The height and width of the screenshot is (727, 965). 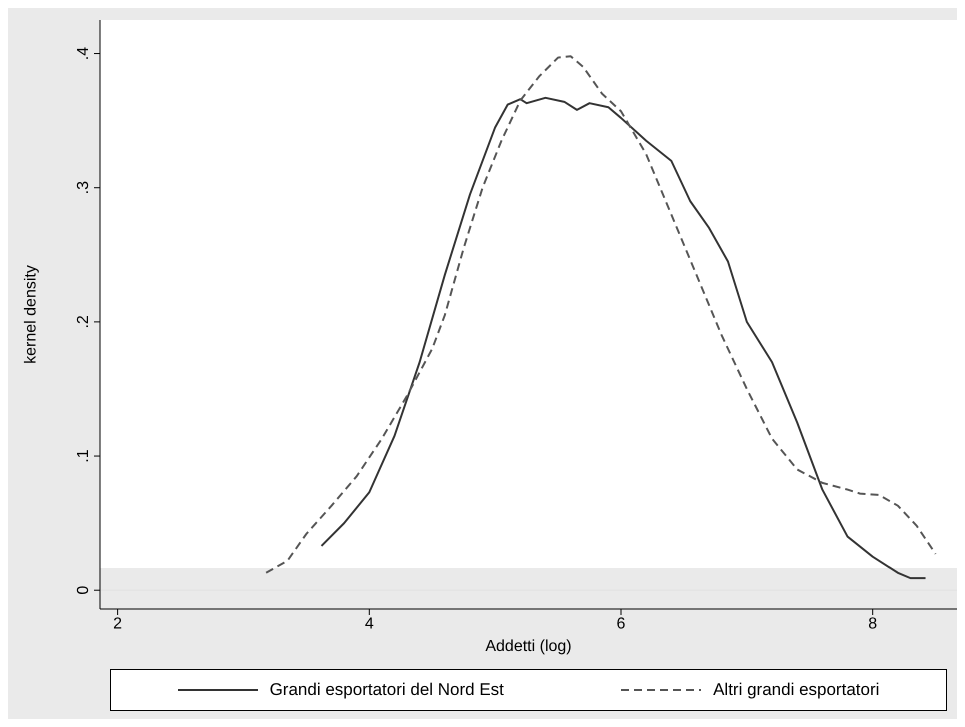 What do you see at coordinates (796, 690) in the screenshot?
I see `legend-label: Altri grandi esportatori` at bounding box center [796, 690].